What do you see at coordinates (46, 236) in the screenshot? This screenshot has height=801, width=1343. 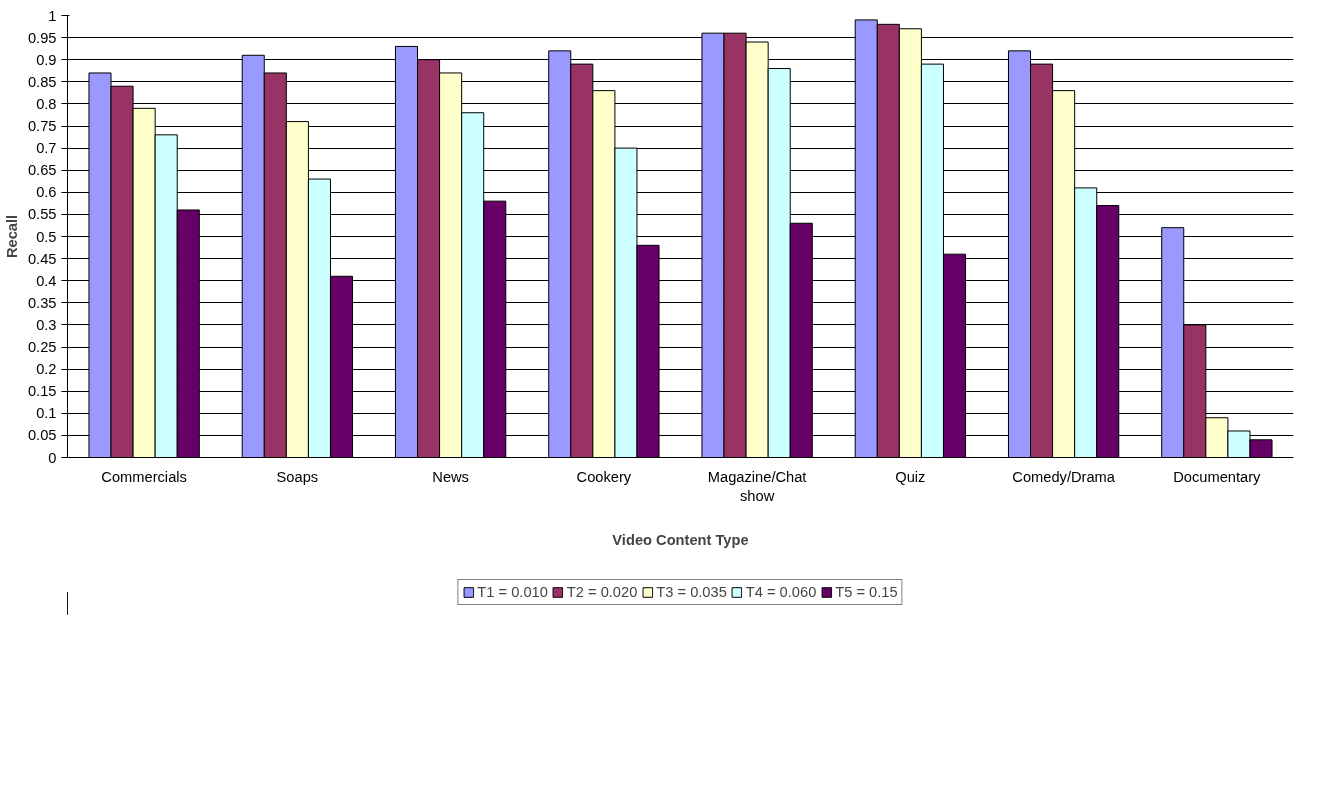 I see `y-tick-label: 0.5` at bounding box center [46, 236].